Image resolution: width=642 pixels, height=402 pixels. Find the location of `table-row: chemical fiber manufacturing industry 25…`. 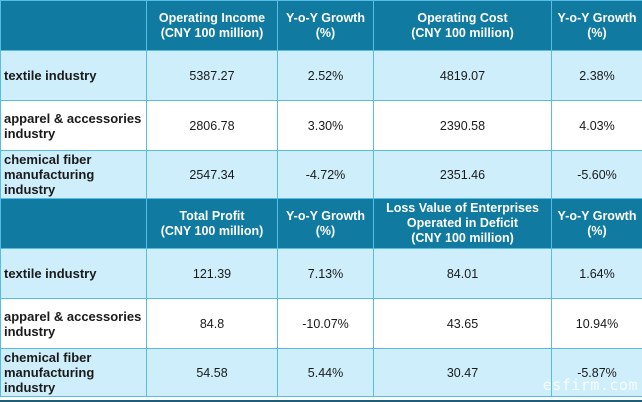

table-row: chemical fiber manufacturing industry 25… is located at coordinates (321, 174).